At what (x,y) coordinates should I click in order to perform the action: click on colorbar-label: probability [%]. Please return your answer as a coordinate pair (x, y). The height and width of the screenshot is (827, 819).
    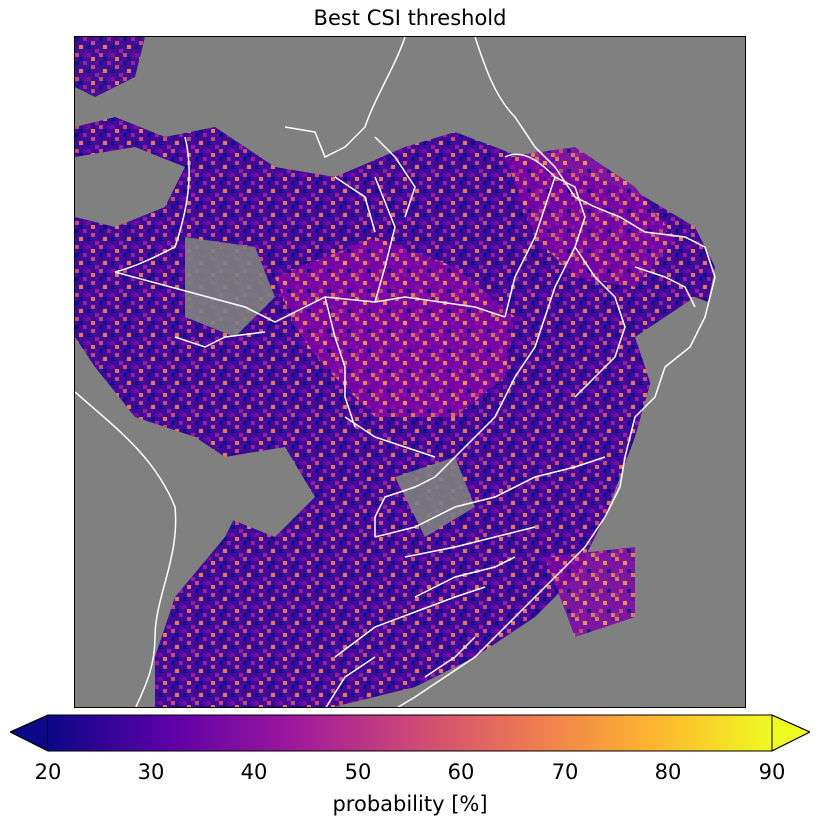
    Looking at the image, I should click on (410, 804).